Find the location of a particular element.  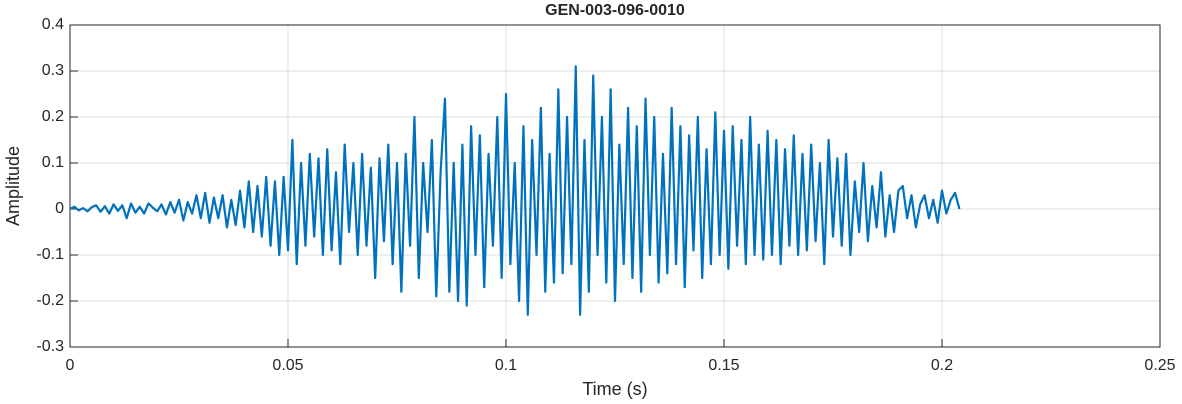

x-tick-label: 0.15 is located at coordinates (723, 365).